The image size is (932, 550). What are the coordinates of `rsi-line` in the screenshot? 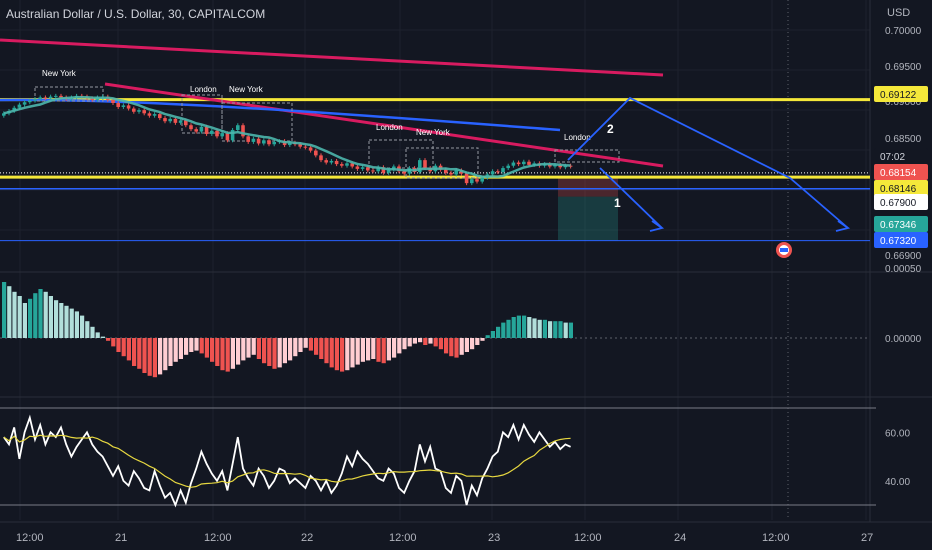 It's located at (287, 461).